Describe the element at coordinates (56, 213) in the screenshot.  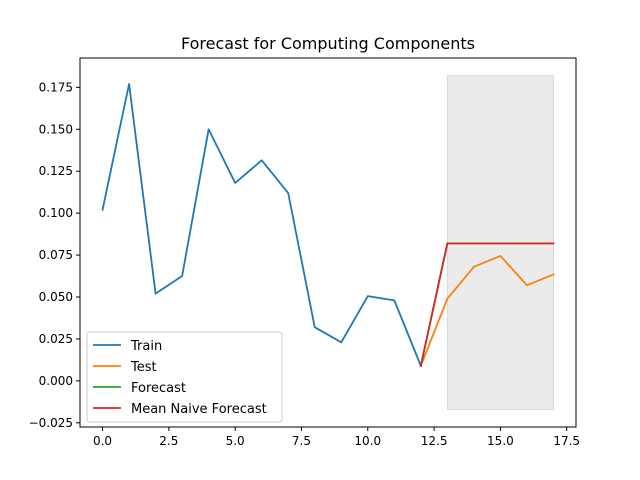
I see `y-tick-label: 0.100` at that location.